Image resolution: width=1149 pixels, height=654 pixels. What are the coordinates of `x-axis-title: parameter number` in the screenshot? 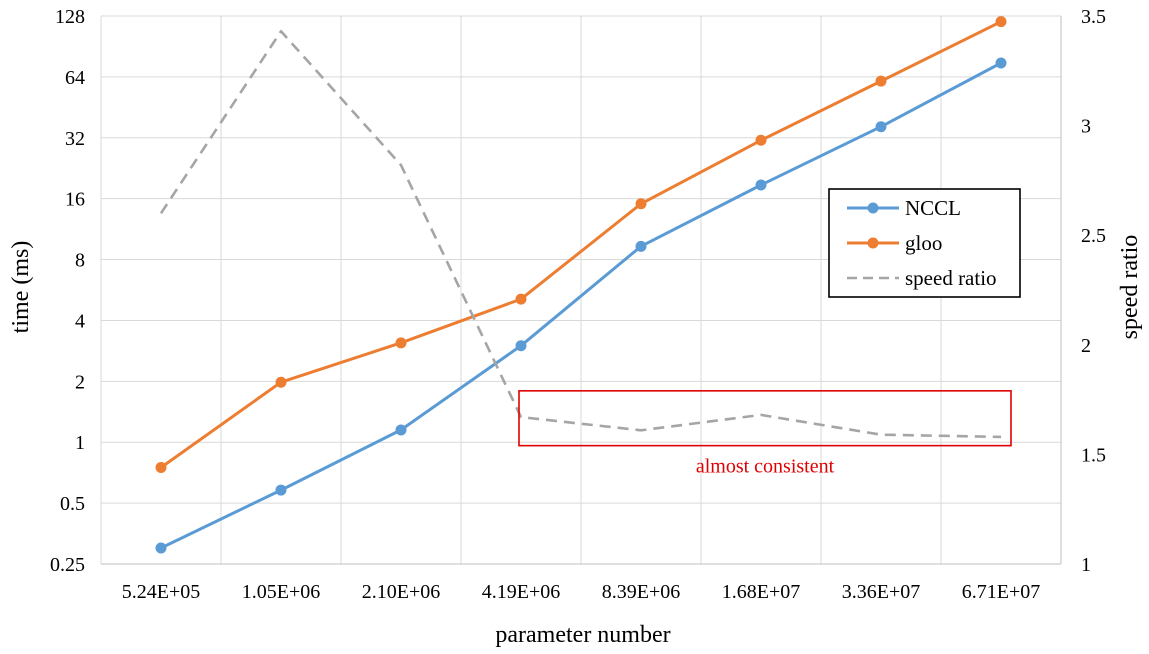 It's located at (582, 635).